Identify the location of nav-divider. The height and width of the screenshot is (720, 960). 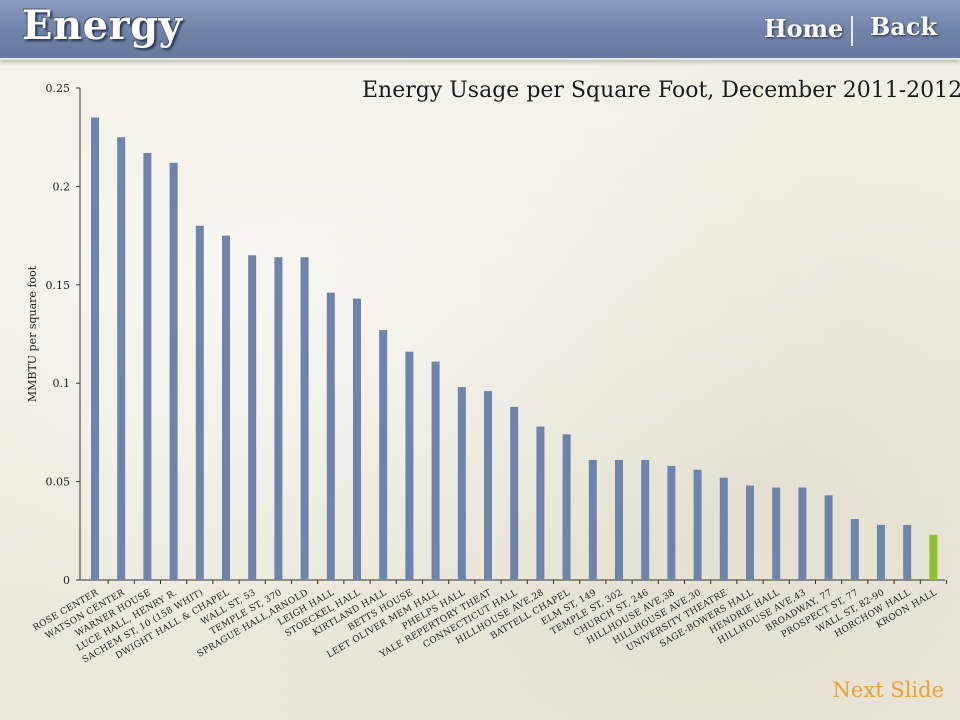
(852, 31).